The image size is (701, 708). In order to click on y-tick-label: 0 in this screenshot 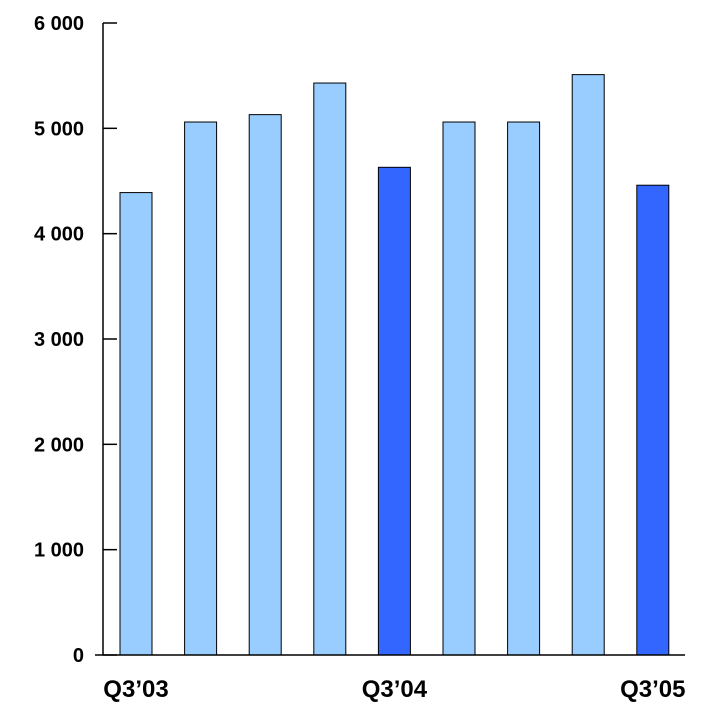, I will do `click(78, 656)`.